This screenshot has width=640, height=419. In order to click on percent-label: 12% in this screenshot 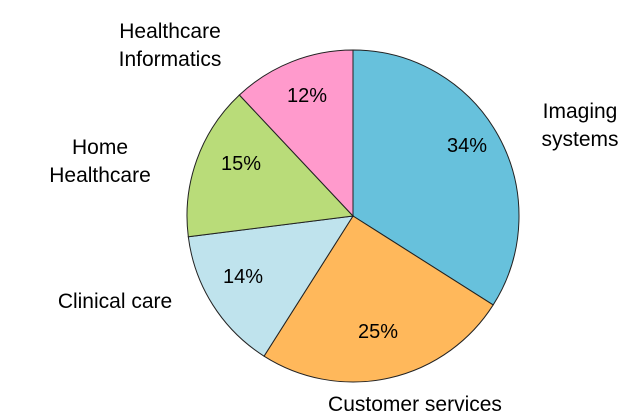, I will do `click(307, 96)`.